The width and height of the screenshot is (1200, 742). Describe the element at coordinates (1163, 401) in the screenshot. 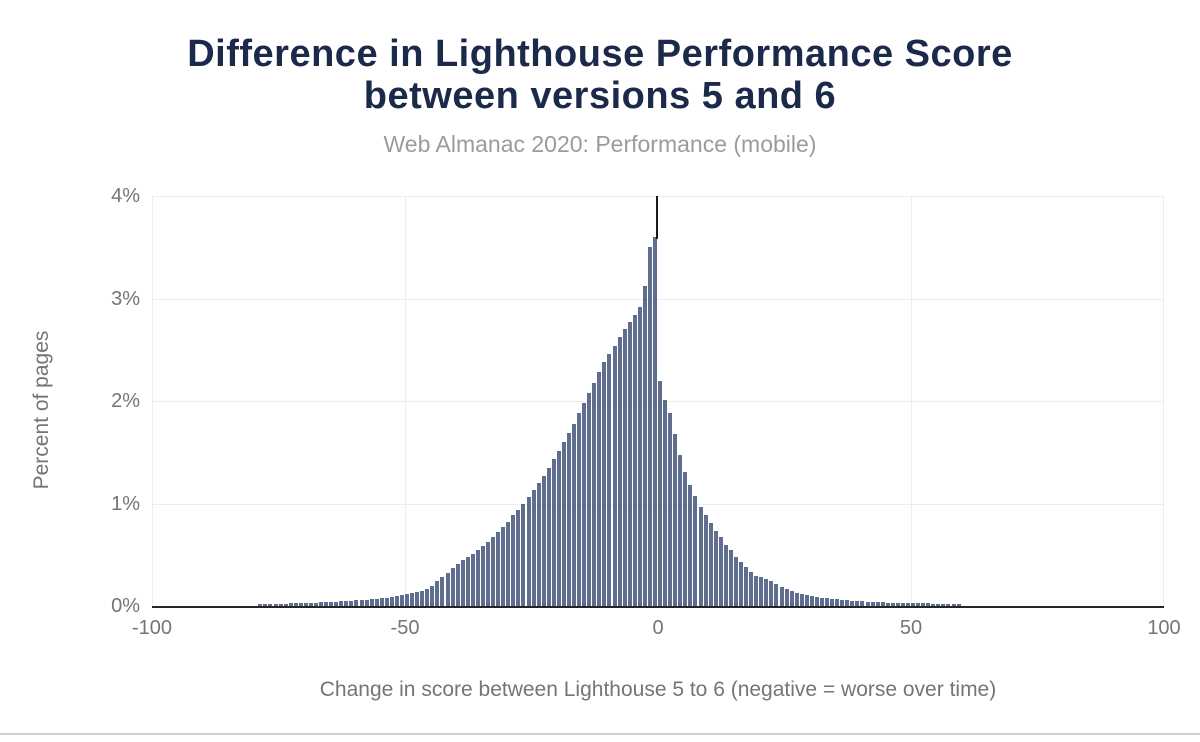

I see `gridline-x100` at that location.